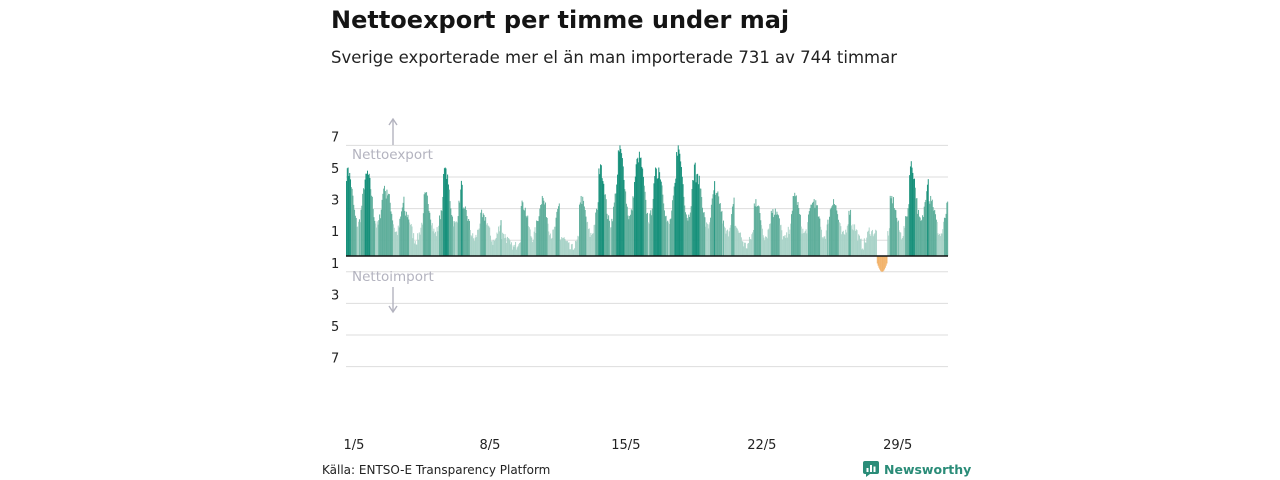 This screenshot has height=480, width=1280. Describe the element at coordinates (354, 445) in the screenshot. I see `x-tick-label: 1/5` at that location.